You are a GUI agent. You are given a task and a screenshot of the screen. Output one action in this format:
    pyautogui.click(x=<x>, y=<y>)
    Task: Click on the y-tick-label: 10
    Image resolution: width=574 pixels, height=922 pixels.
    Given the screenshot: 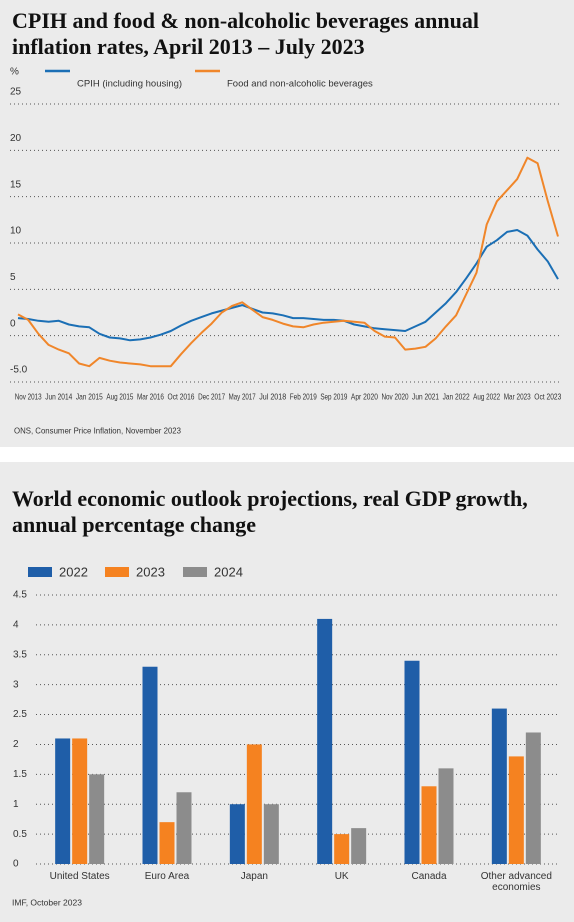 What is the action you would take?
    pyautogui.click(x=16, y=231)
    